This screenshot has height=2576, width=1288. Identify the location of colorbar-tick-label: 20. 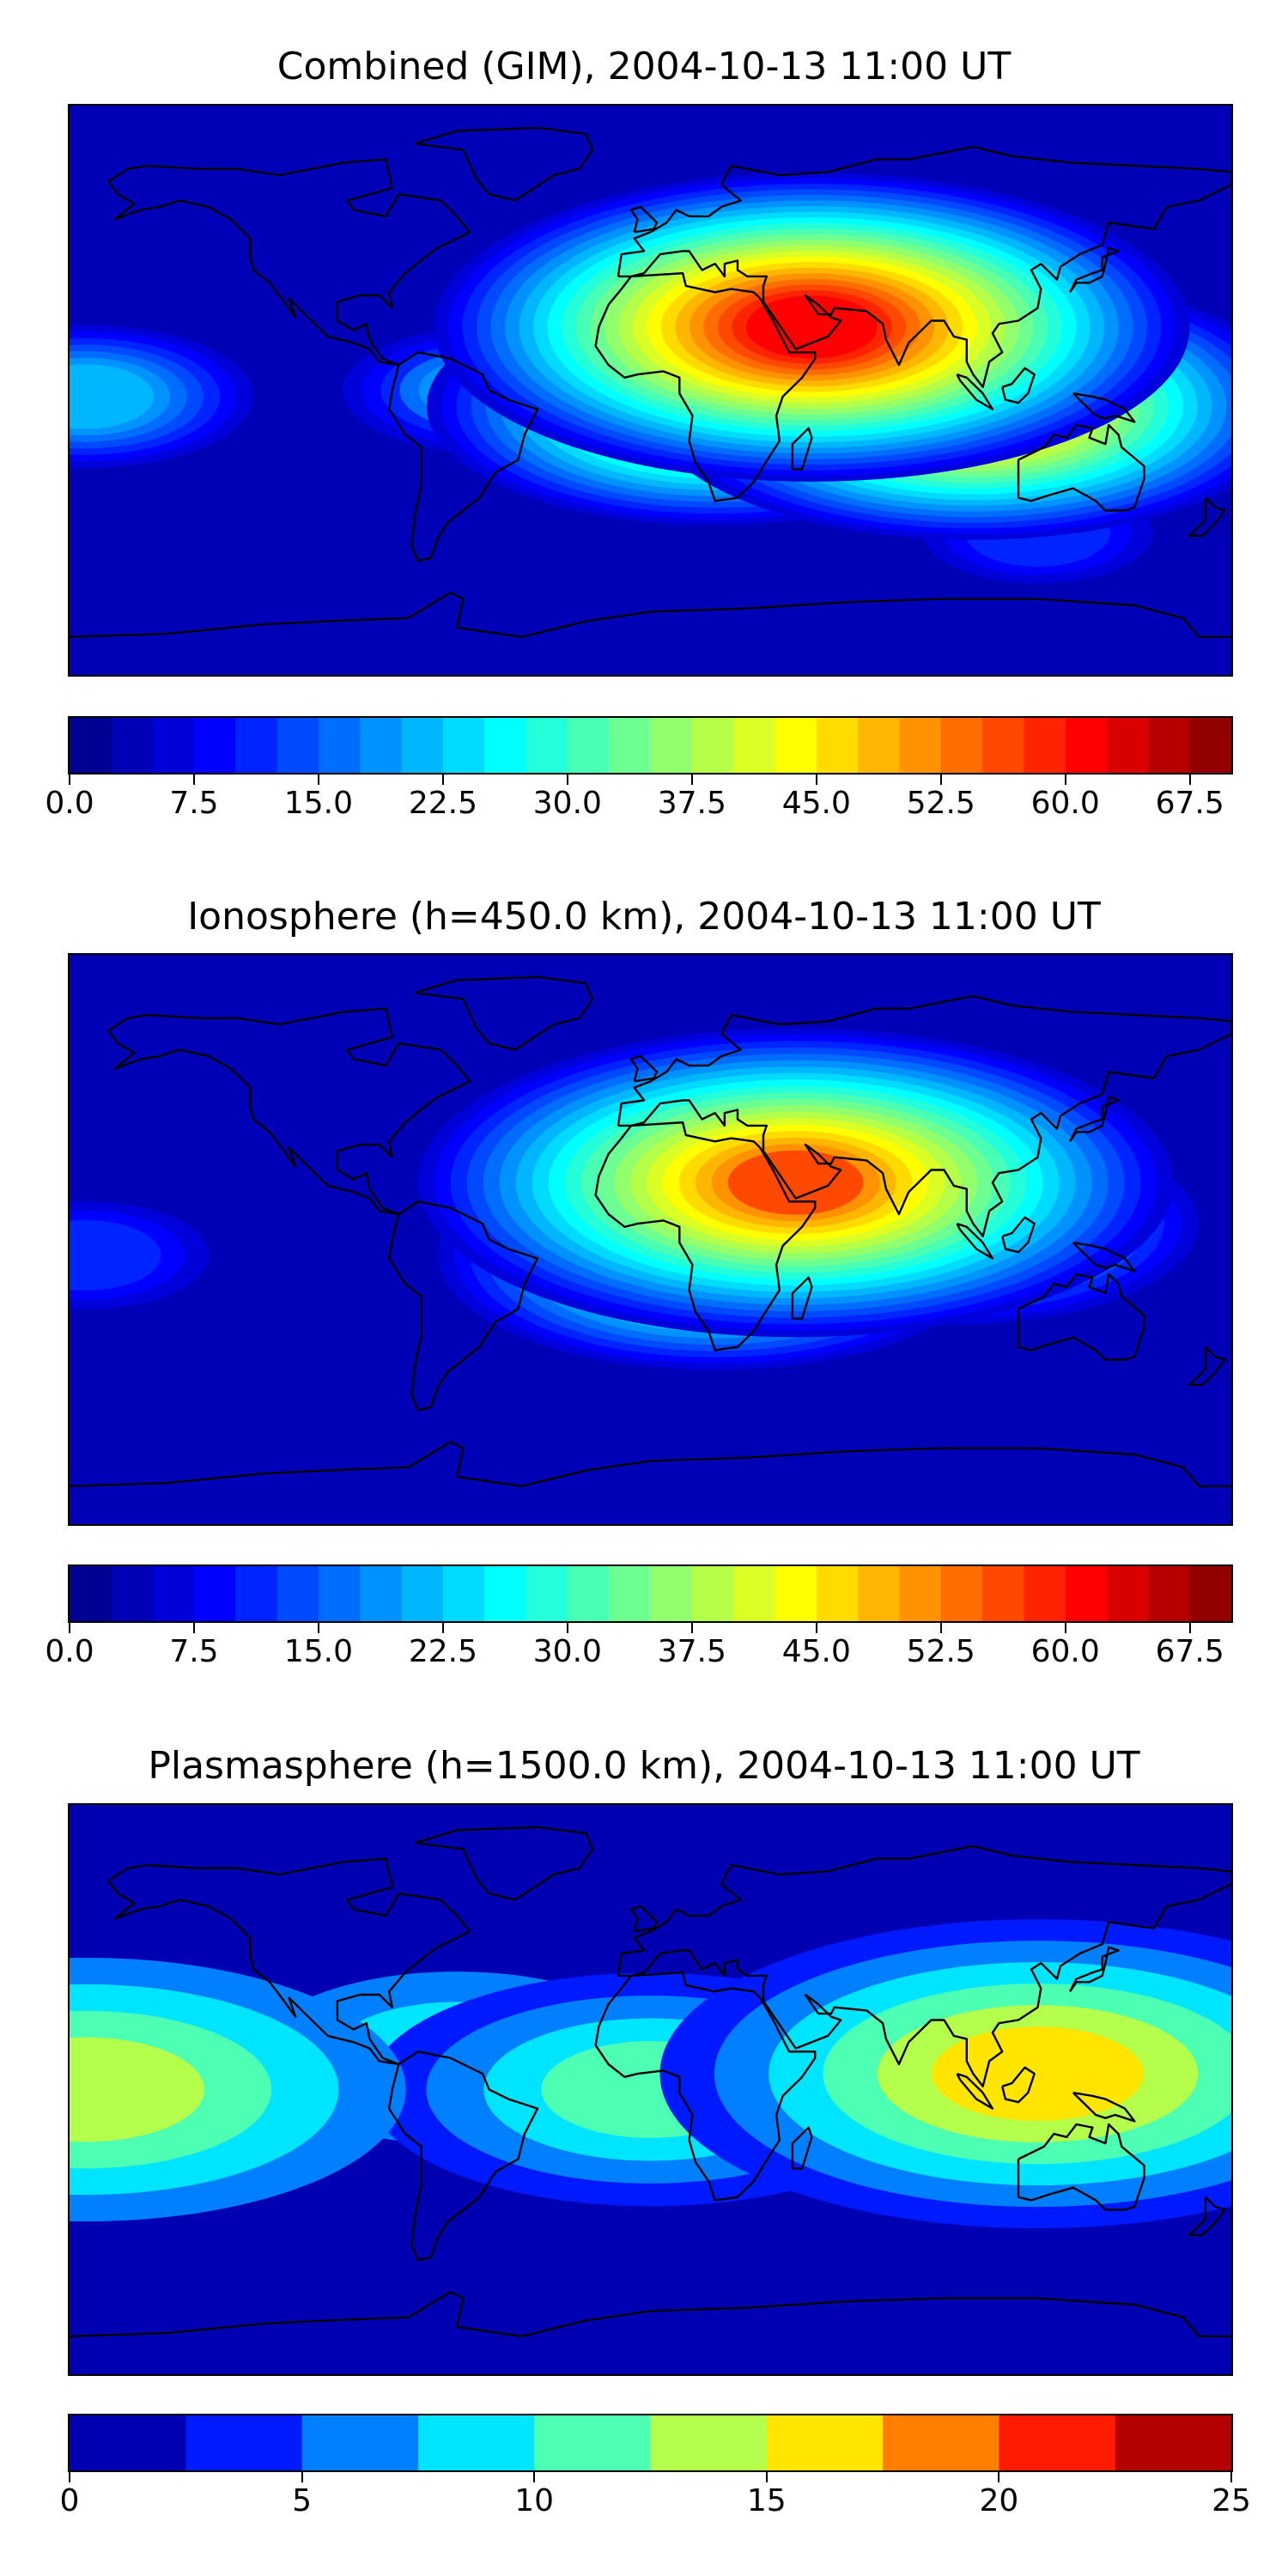
(999, 2500).